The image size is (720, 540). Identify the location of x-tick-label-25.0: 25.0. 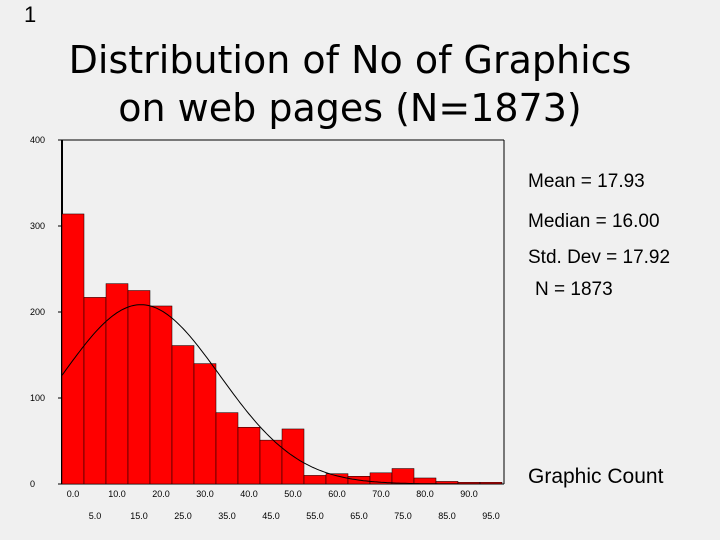
(183, 516).